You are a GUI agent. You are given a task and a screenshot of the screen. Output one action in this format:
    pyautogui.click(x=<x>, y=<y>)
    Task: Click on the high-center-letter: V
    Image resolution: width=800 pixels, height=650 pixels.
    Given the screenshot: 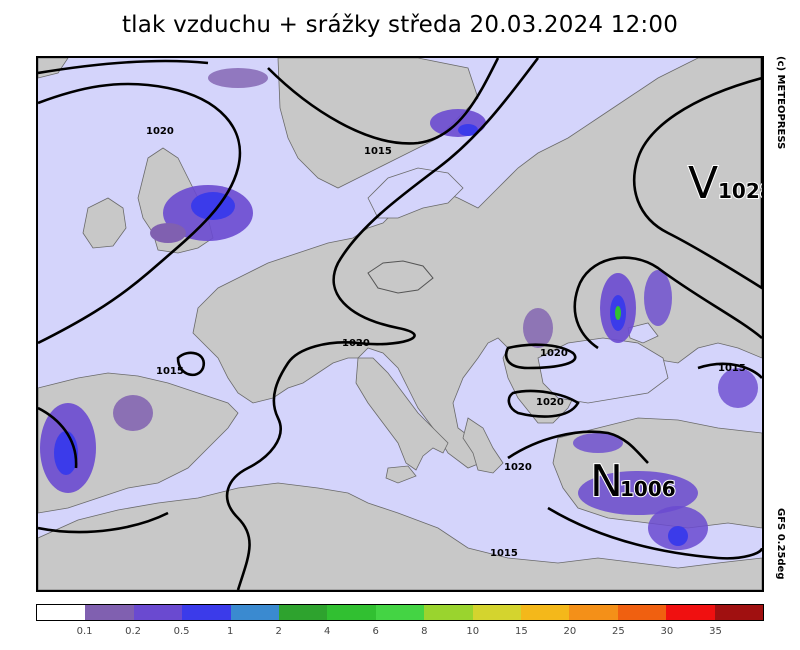 What is the action you would take?
    pyautogui.click(x=703, y=183)
    